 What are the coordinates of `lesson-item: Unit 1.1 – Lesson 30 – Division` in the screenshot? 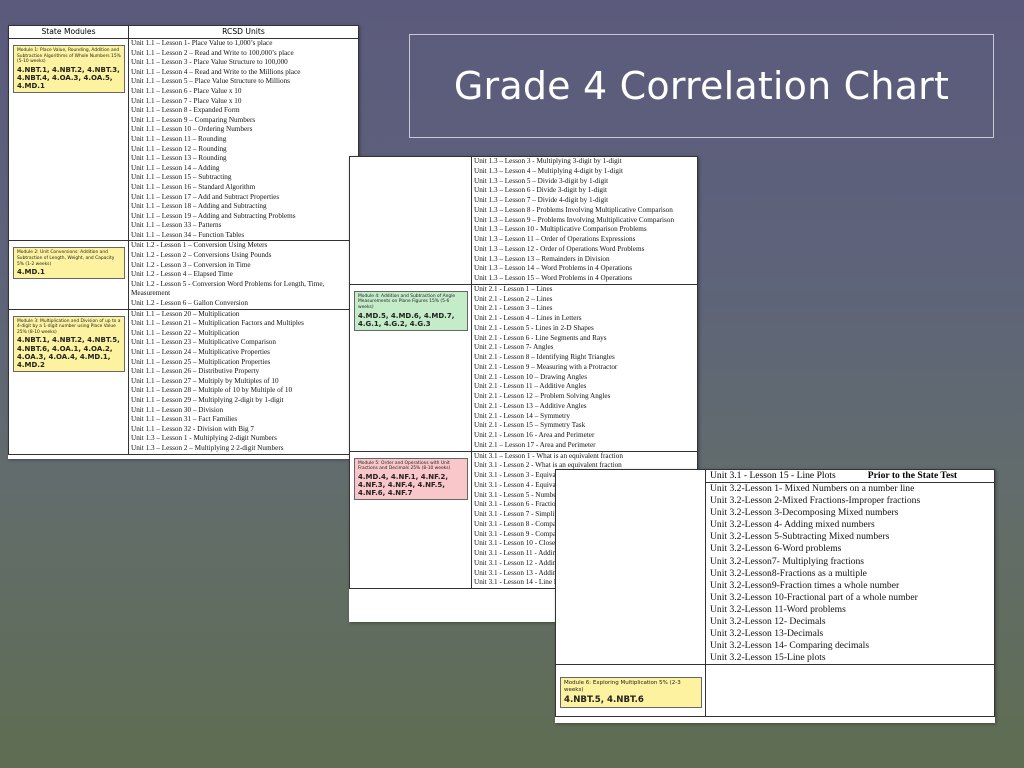 It's located at (177, 409).